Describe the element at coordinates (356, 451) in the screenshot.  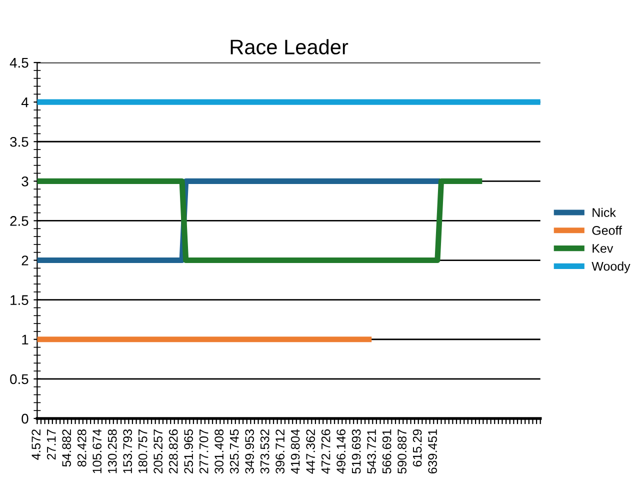
I see `x-tick-label: 519.693` at that location.